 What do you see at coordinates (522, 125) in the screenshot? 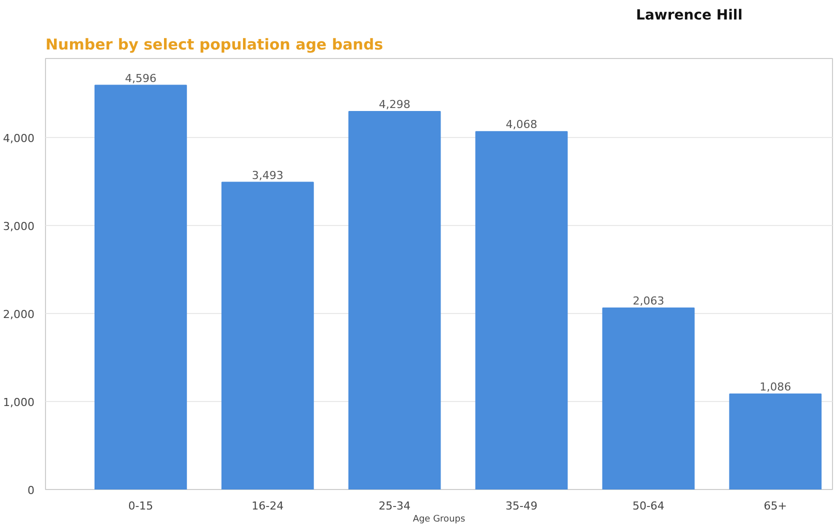
I see `data-label: 4,068` at bounding box center [522, 125].